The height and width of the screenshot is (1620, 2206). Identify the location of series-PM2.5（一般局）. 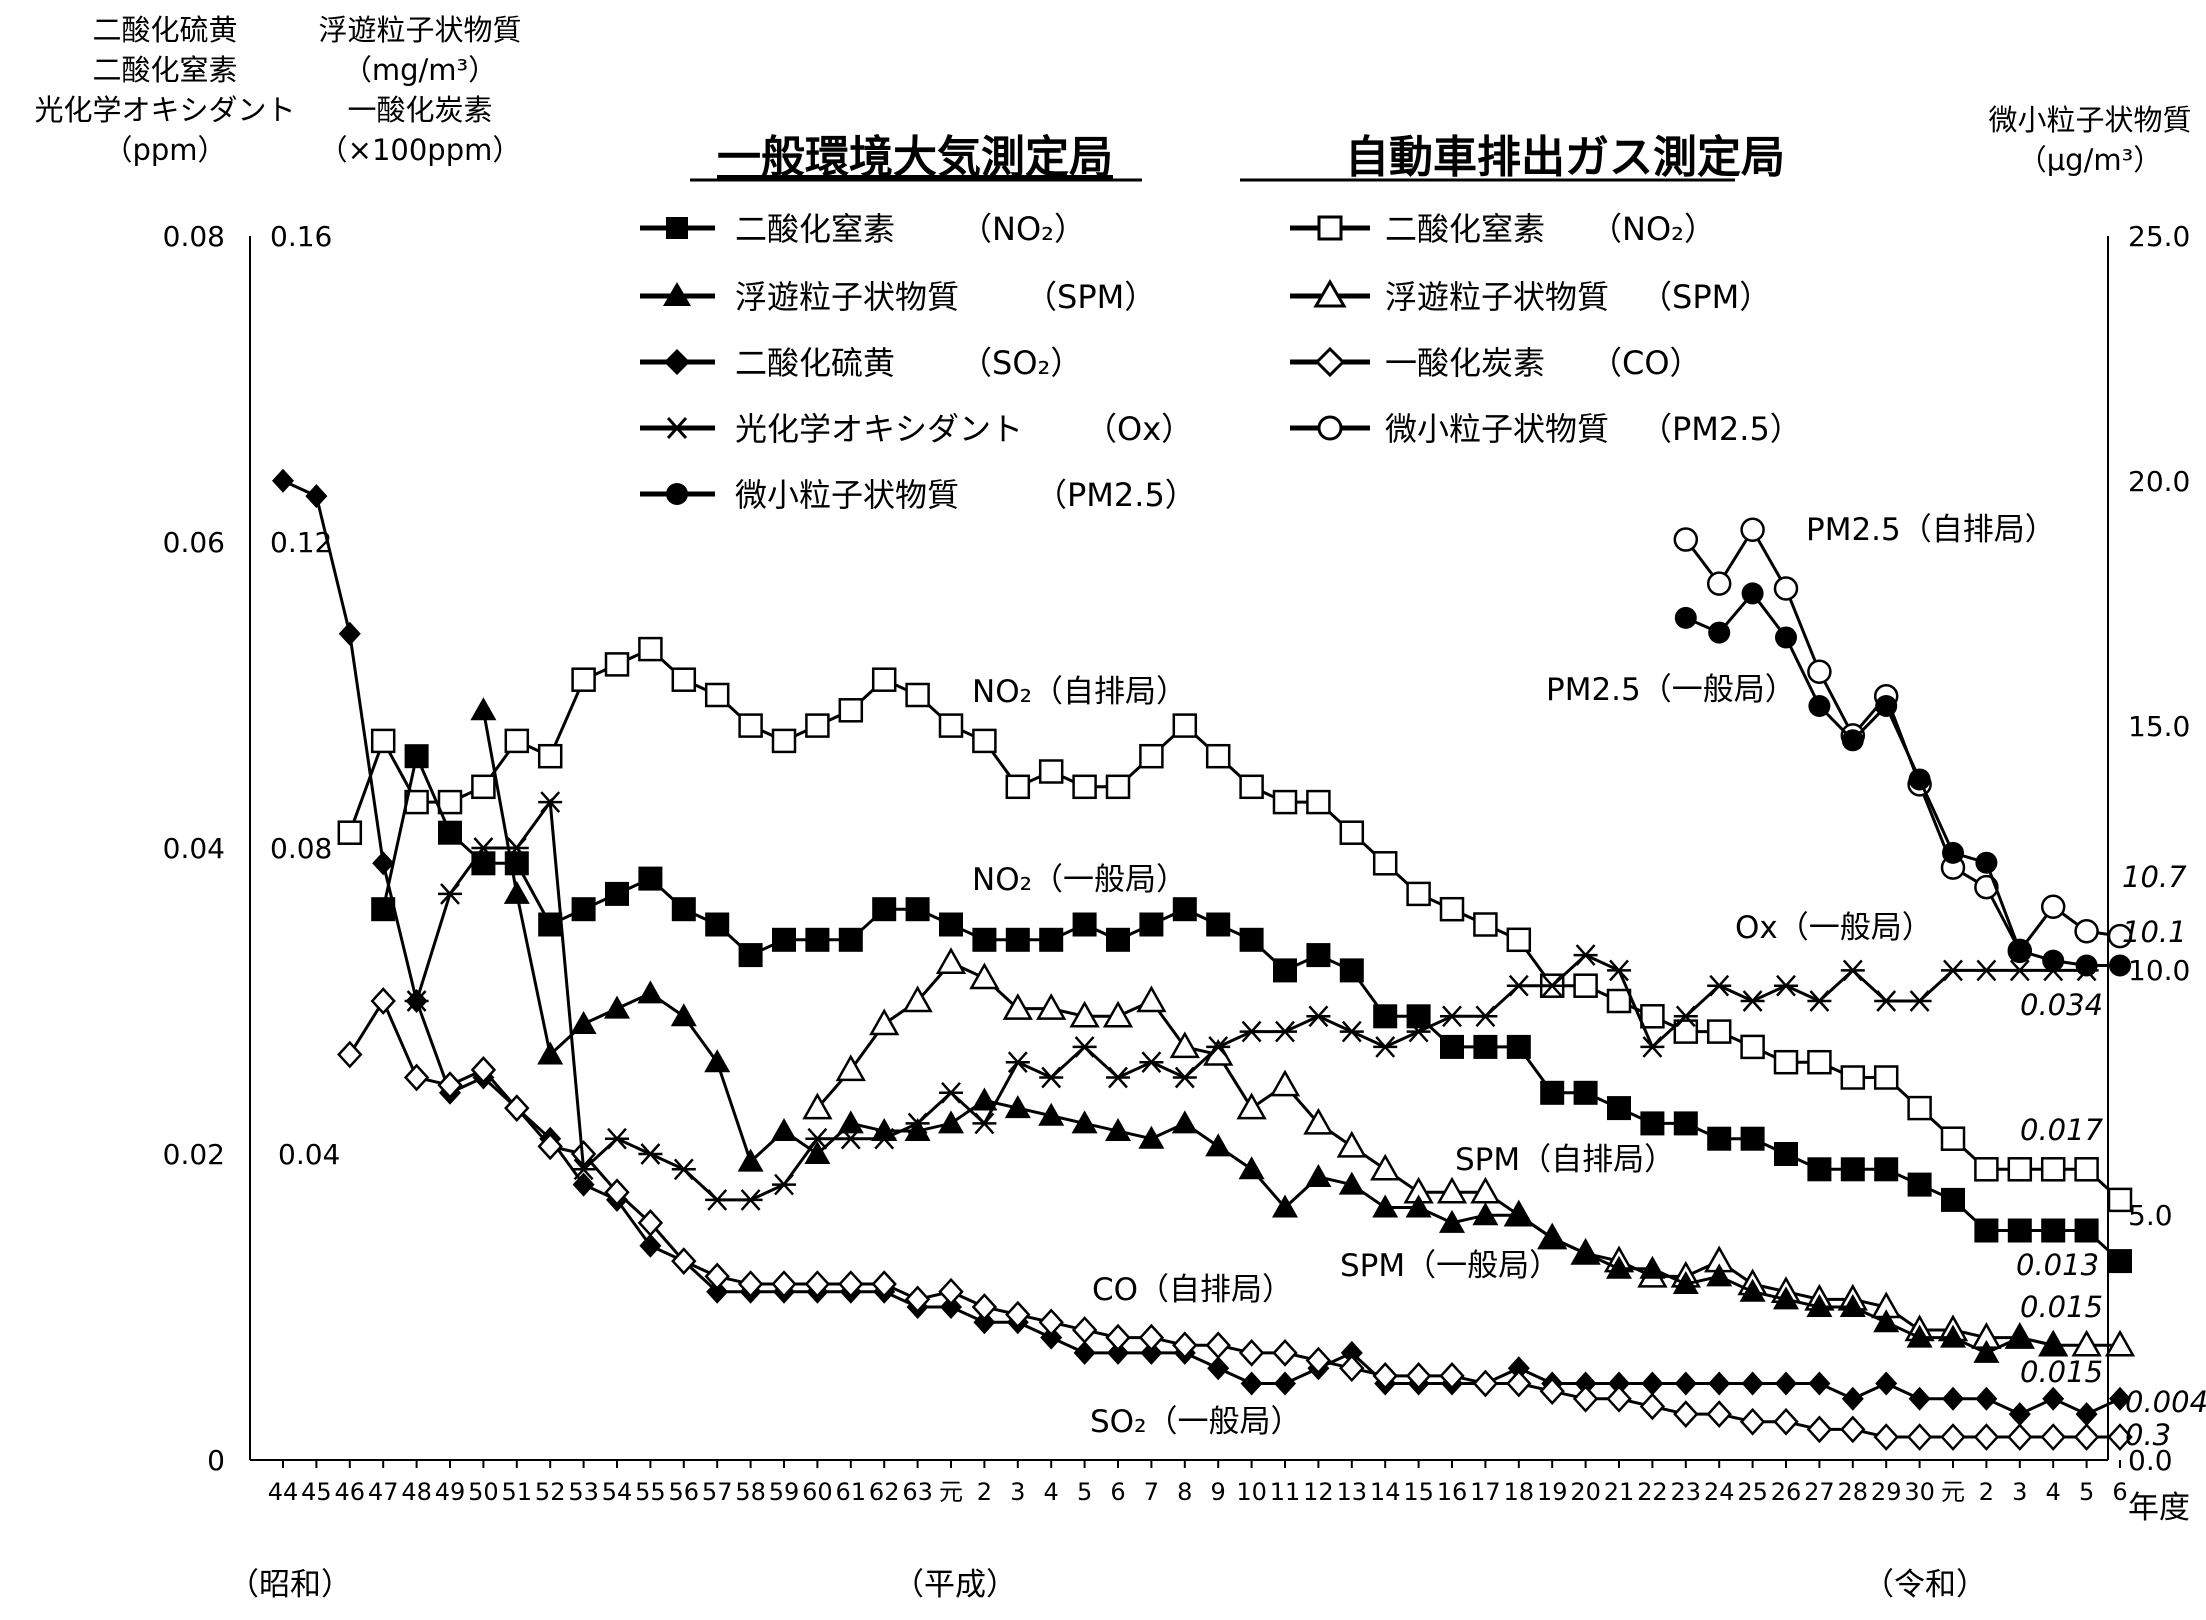
(1902, 779).